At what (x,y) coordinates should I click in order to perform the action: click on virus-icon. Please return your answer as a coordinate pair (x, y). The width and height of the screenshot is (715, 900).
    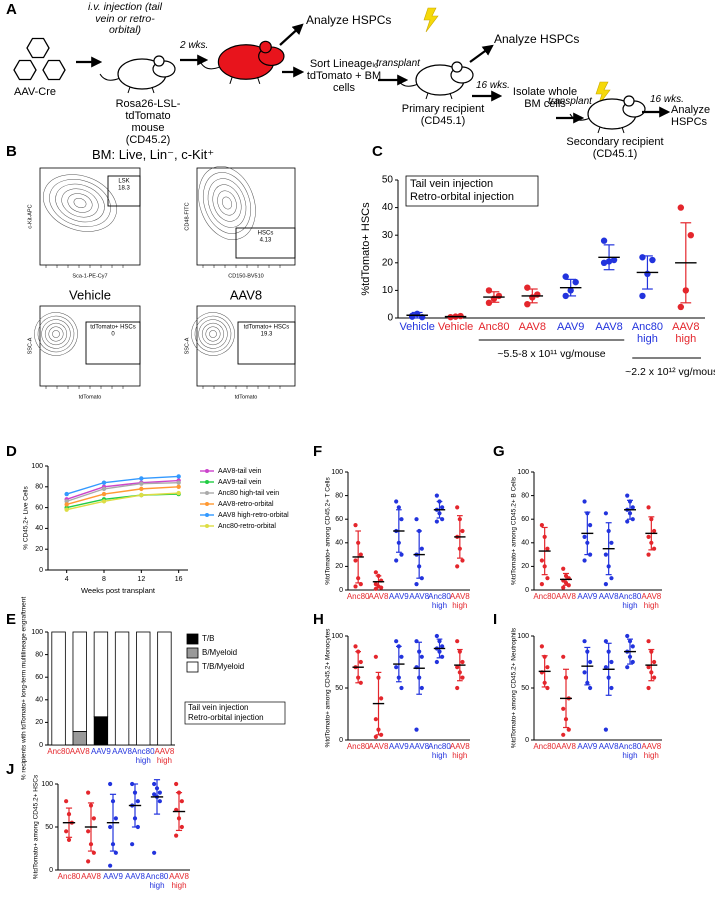
    Looking at the image, I should click on (38, 48).